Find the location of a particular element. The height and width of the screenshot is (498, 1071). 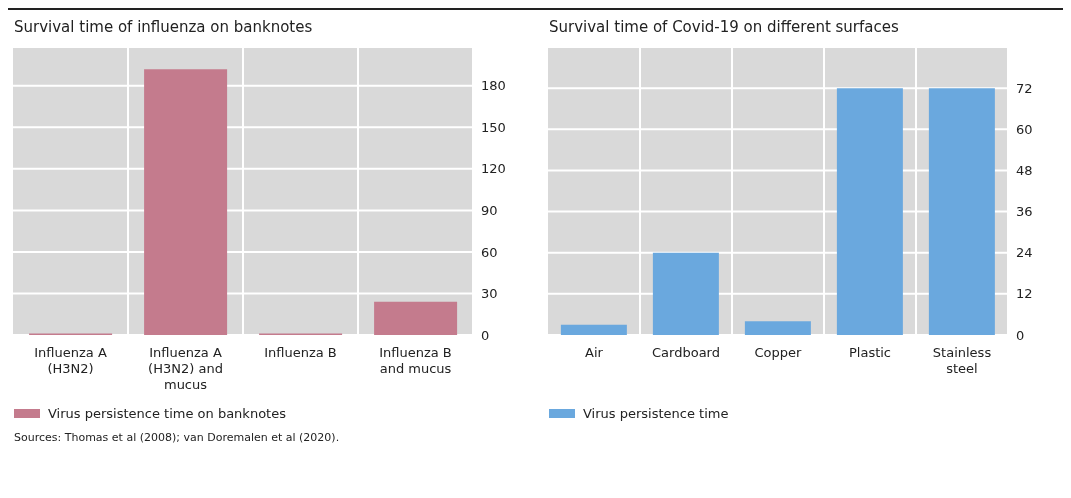

x-tick-label: Copper is located at coordinates (778, 352).